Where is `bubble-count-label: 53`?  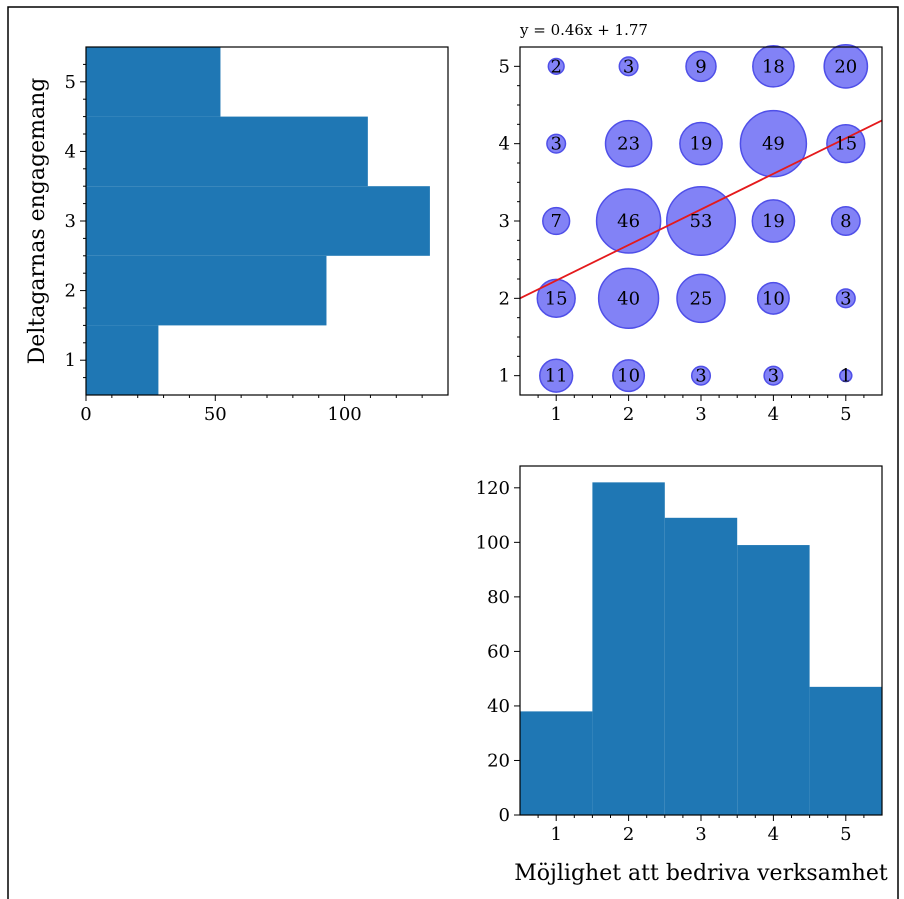
bubble-count-label: 53 is located at coordinates (701, 221).